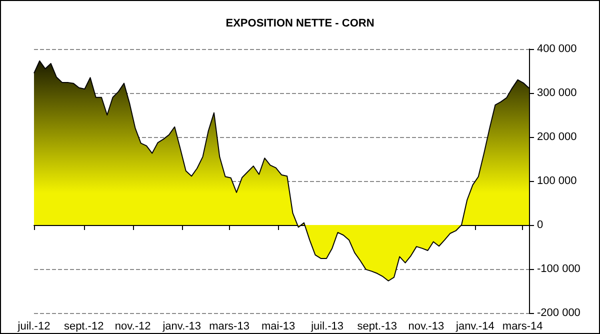  Describe the element at coordinates (557, 93) in the screenshot. I see `y-tick-label: 300 000` at that location.